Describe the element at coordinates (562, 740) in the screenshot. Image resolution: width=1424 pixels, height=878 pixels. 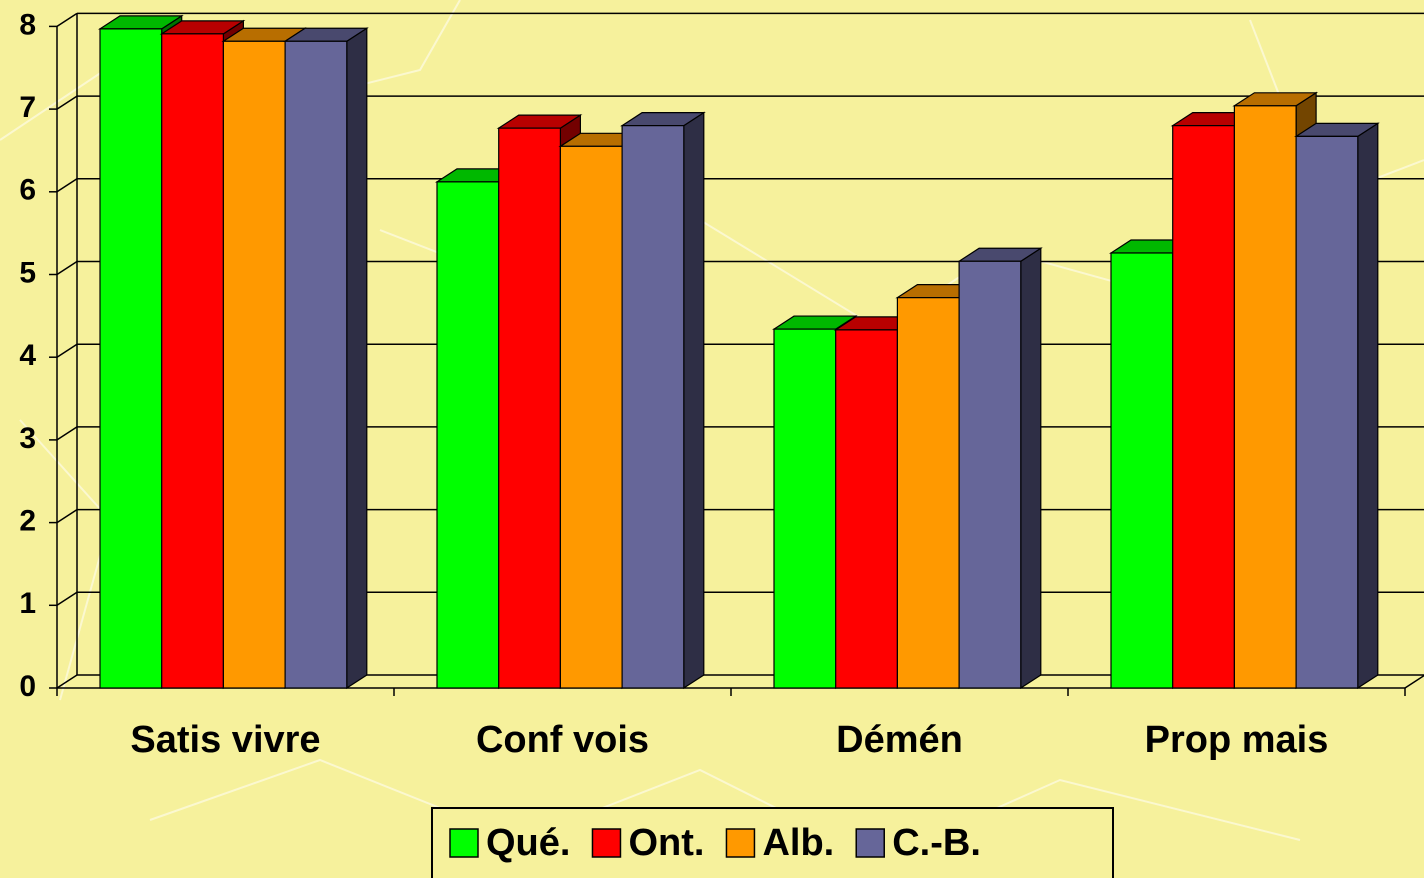
I see `x-tick-label: Conf vois` at that location.